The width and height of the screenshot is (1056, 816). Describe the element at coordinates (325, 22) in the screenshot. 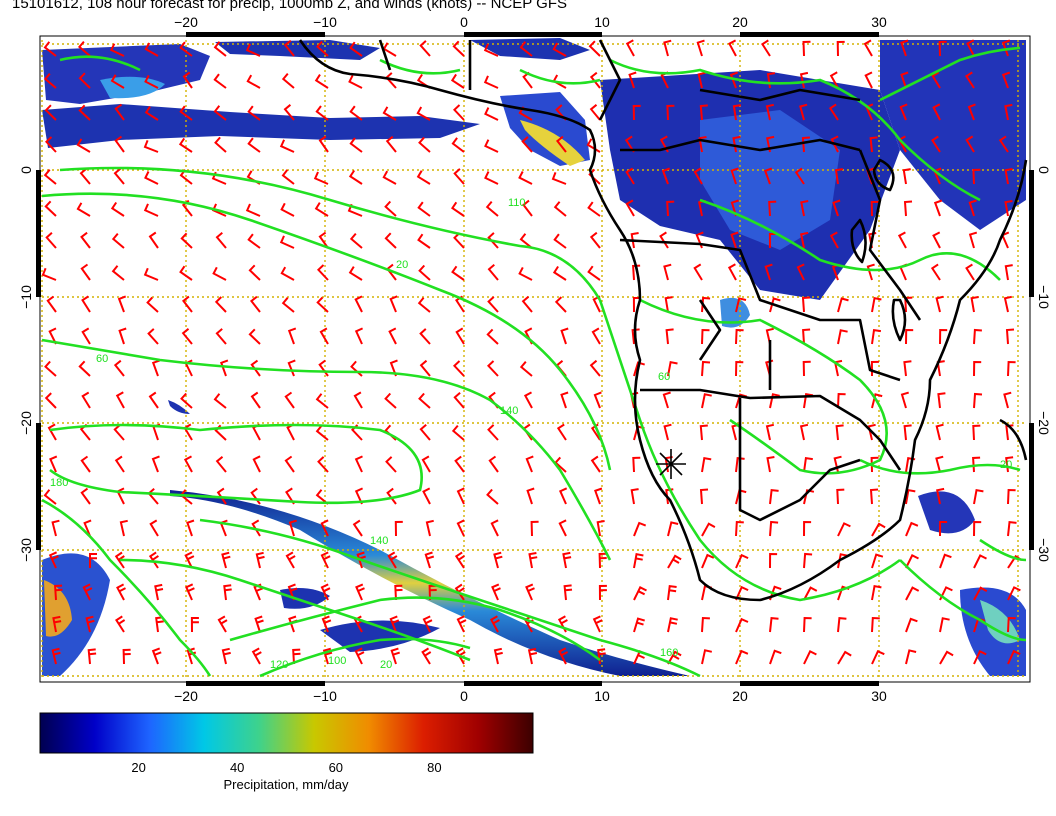

I see `lon-tick-top: −10` at that location.